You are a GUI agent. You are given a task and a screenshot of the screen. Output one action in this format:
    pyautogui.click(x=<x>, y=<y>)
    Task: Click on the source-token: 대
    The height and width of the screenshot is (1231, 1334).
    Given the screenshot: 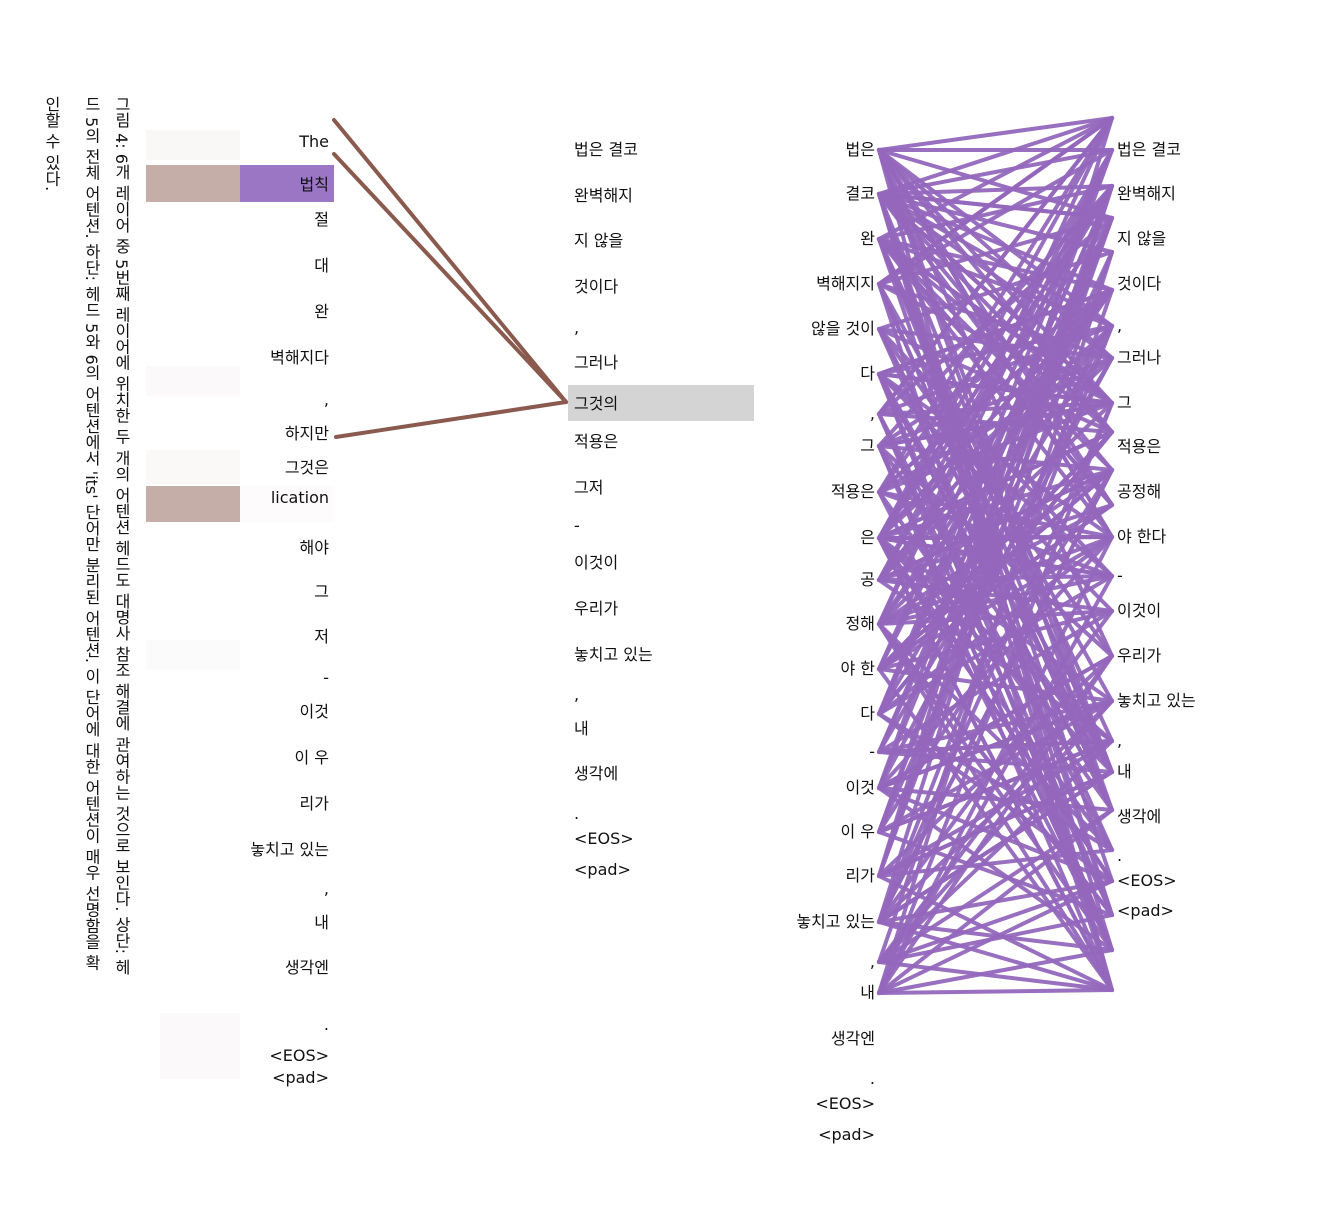 What is the action you would take?
    pyautogui.click(x=321, y=265)
    